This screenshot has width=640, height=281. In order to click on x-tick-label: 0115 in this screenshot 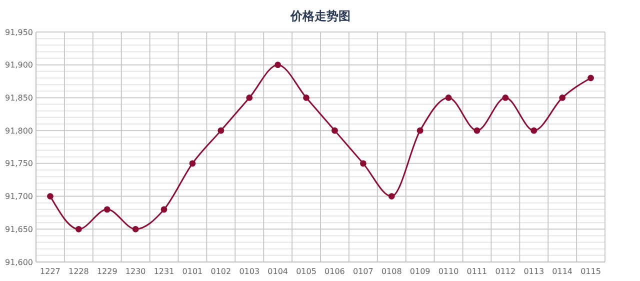, I will do `click(590, 271)`.